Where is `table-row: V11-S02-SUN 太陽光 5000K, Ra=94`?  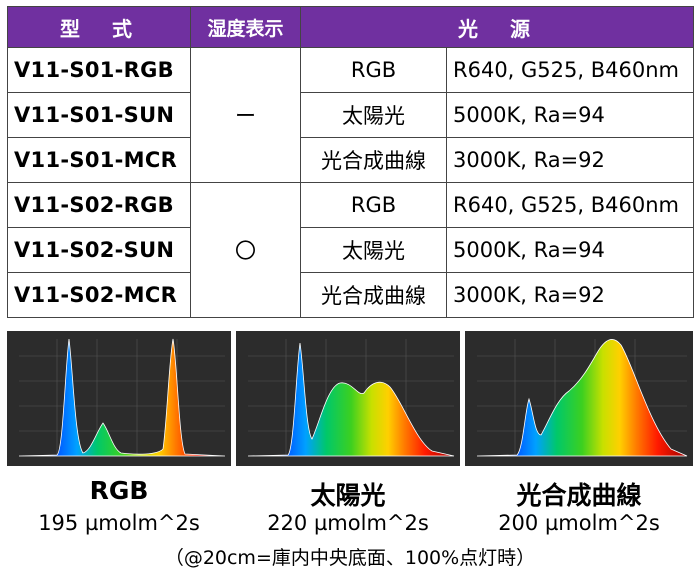
table-row: V11-S02-SUN 太陽光 5000K, Ra=94 is located at coordinates (350, 250).